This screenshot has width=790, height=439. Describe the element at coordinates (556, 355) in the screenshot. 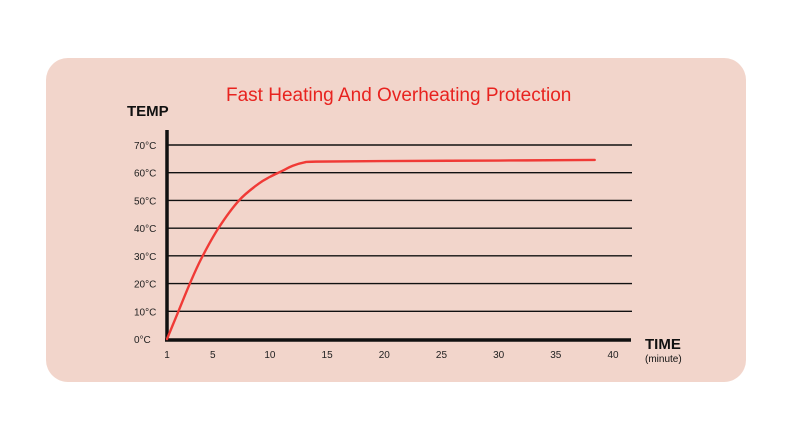

I see `x-tick-label: 35` at that location.